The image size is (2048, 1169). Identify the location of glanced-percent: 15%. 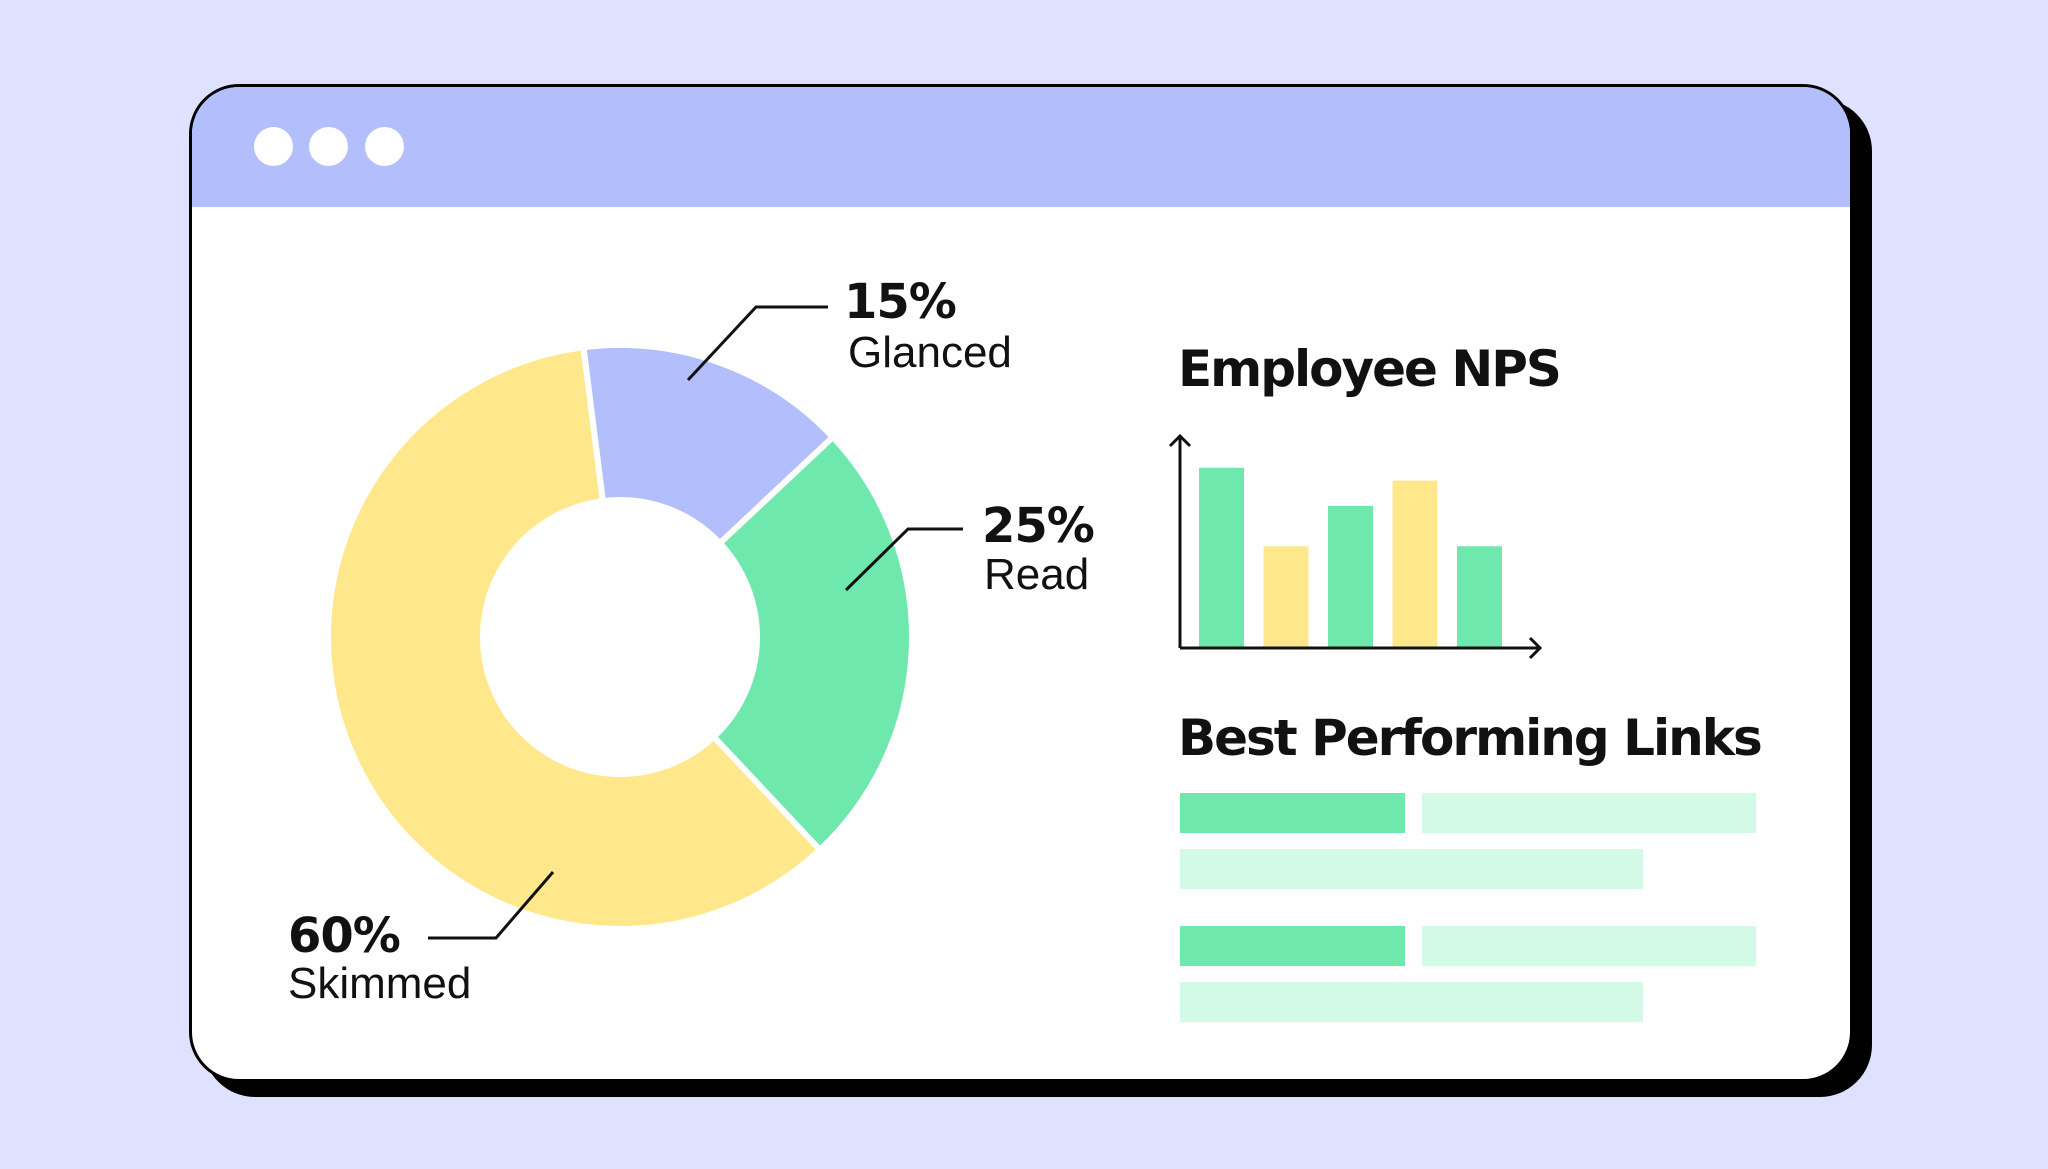
(900, 302).